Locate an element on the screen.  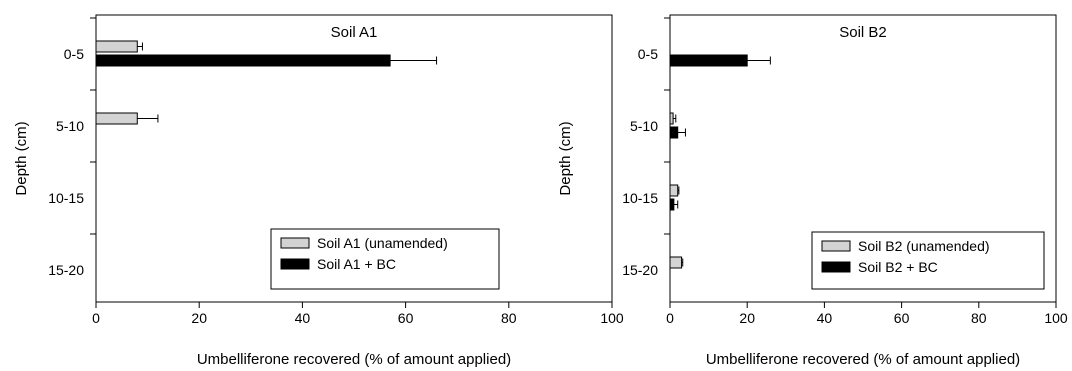
legend-label: Soil B2 (unamended) is located at coordinates (924, 246).